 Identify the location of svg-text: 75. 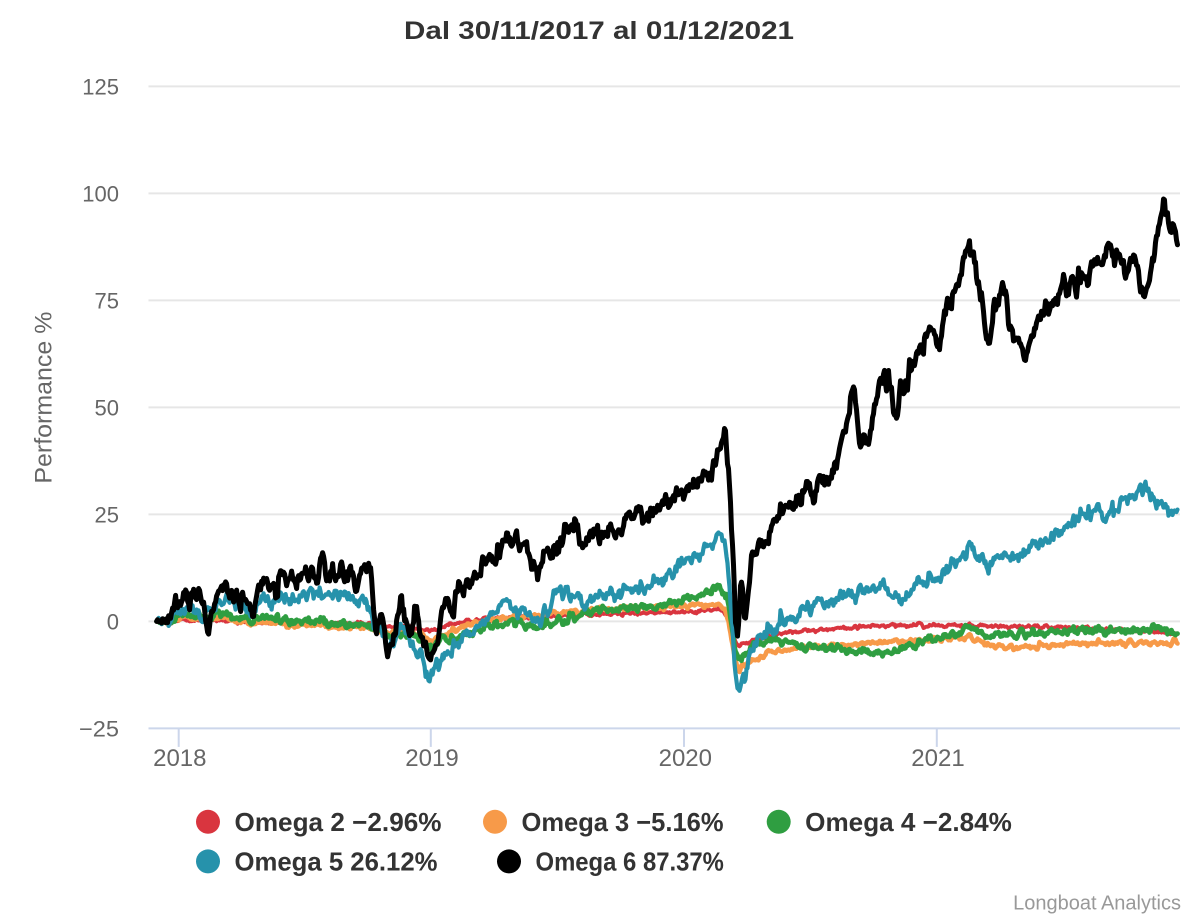
(107, 300).